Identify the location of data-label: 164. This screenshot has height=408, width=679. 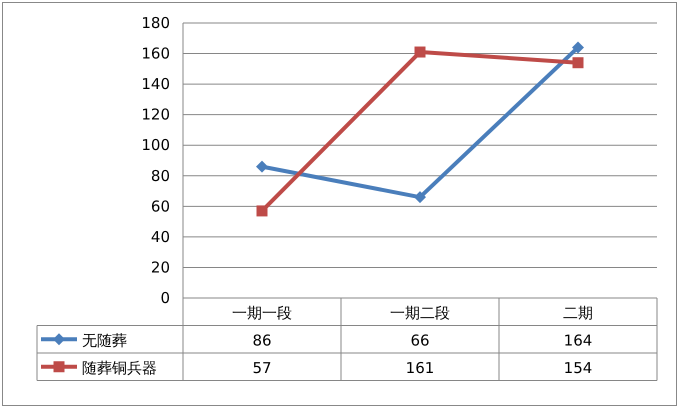
(578, 340).